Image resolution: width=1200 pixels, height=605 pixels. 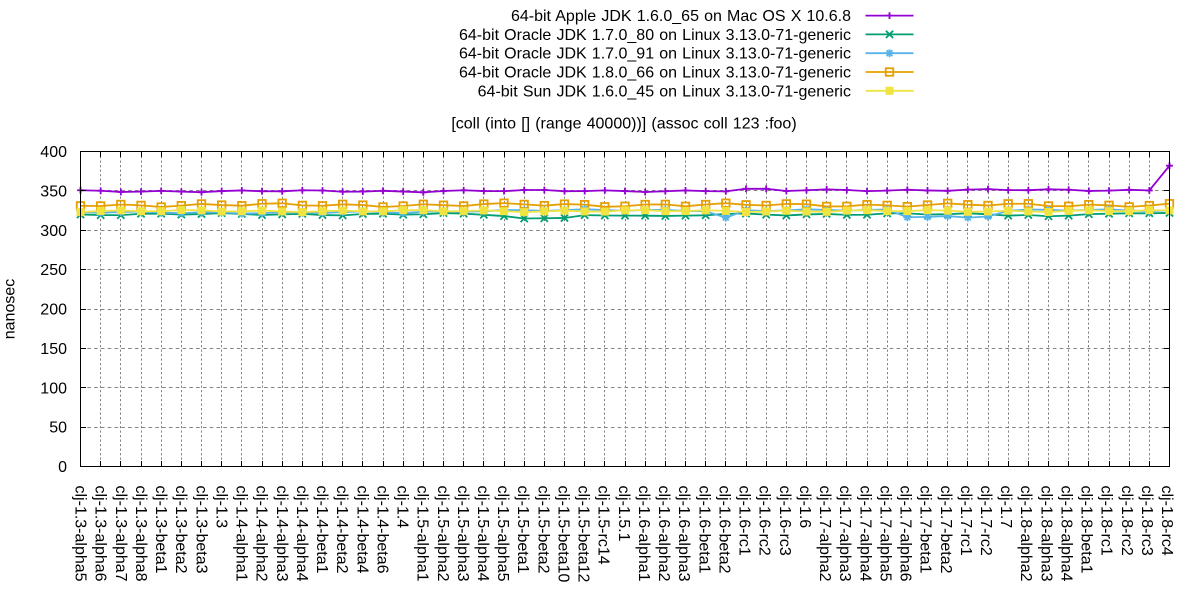 I want to click on svg-text: 0, so click(x=62, y=467).